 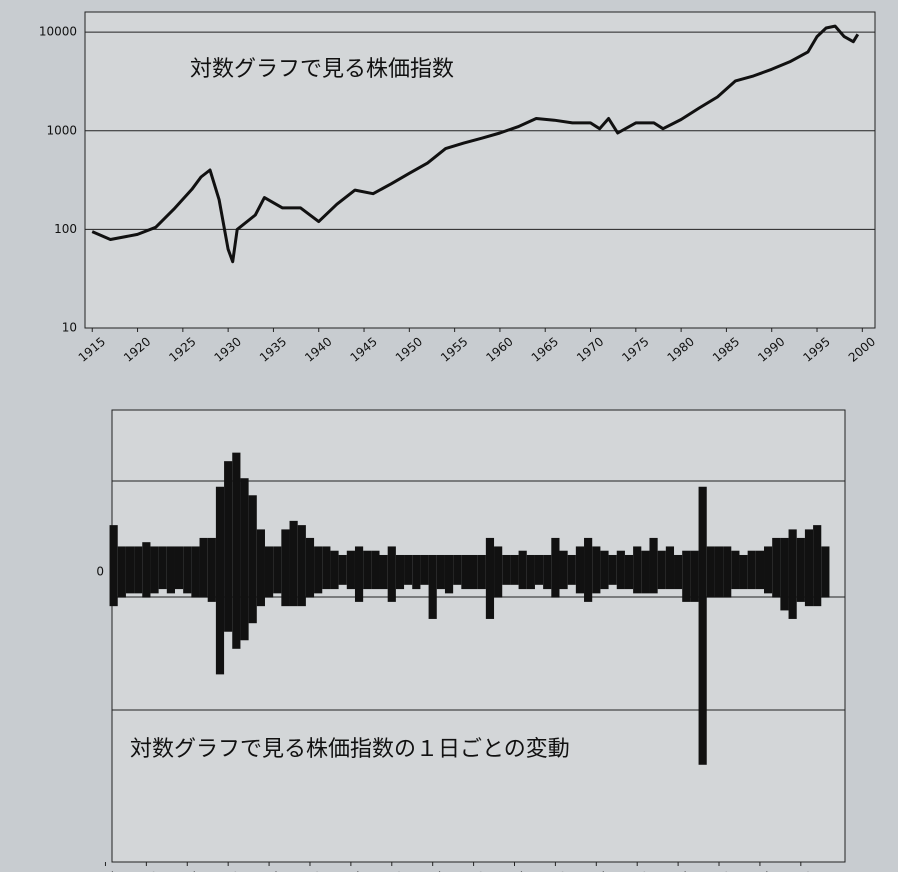 I want to click on chart-title: 対数グラフで見る株価指数の１日ごとの変動, so click(x=350, y=749).